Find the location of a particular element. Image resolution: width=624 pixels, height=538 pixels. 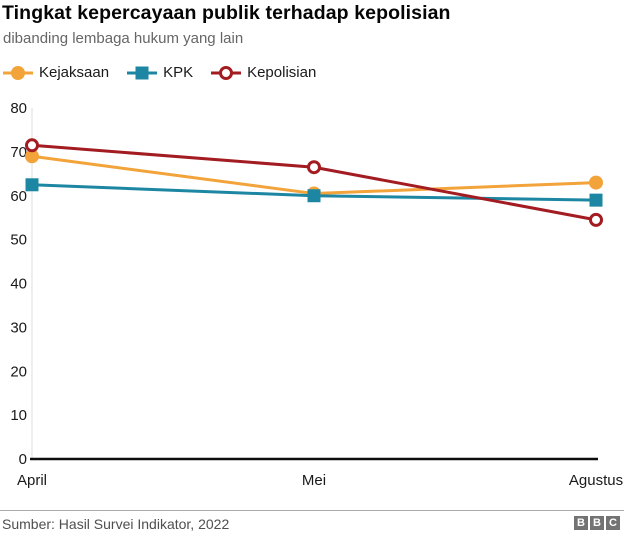

y-tick-label: 80 is located at coordinates (18, 108).